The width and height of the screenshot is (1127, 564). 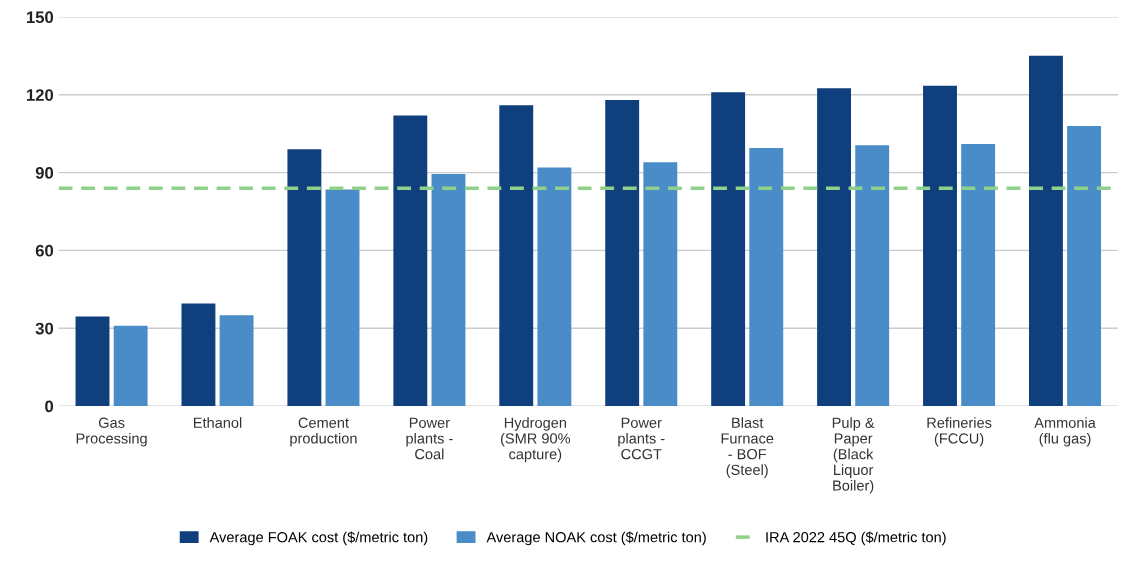 I want to click on y-tick-label: 90, so click(x=44, y=172).